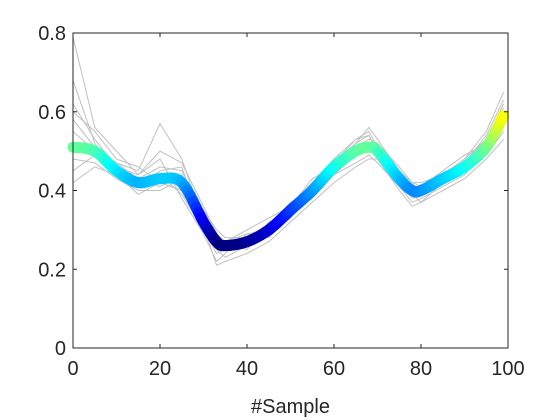 The height and width of the screenshot is (420, 560). I want to click on y-tick-label: 0.4, so click(52, 192).